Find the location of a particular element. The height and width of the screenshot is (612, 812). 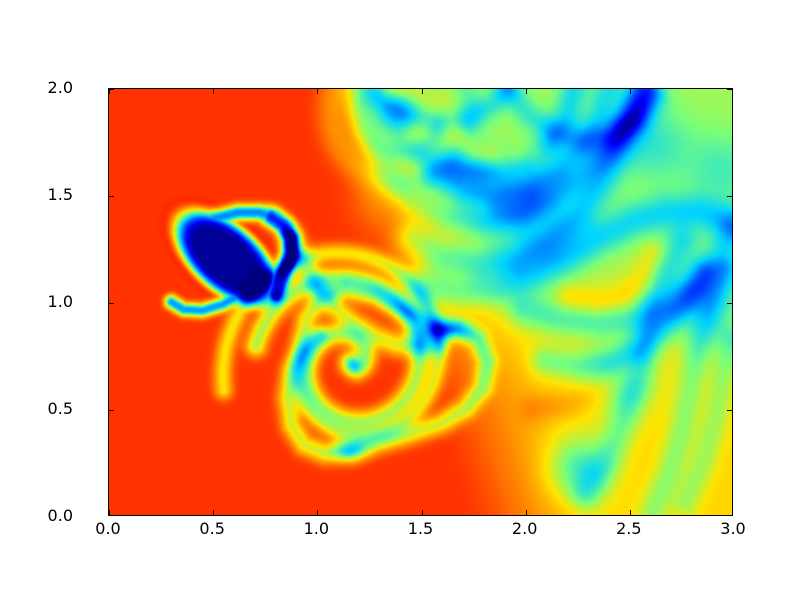

x-tick-label: 2.5 is located at coordinates (629, 528).